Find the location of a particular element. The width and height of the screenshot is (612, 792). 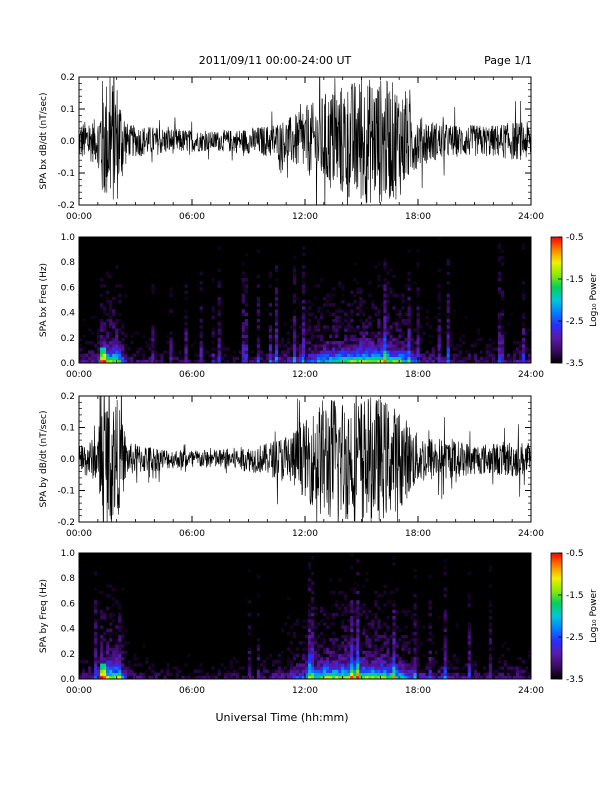

x-tick-label: 18:00 is located at coordinates (418, 217).